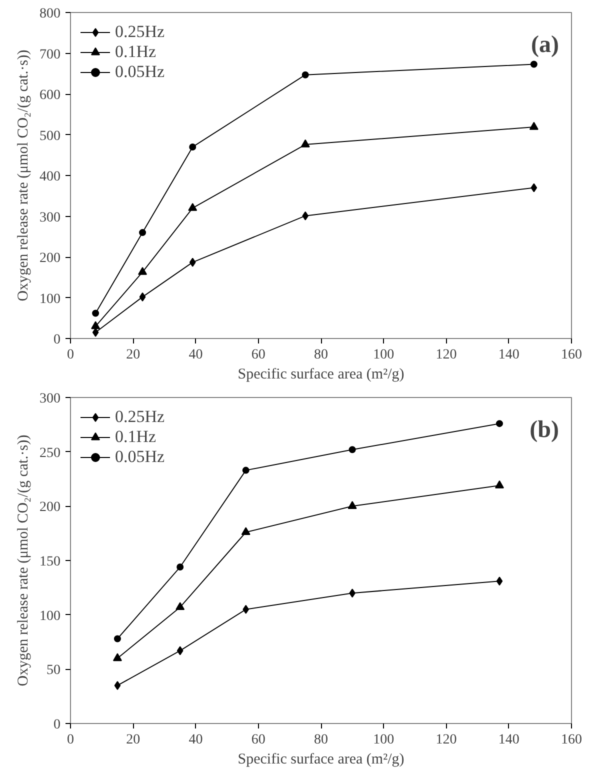 The width and height of the screenshot is (601, 774). Describe the element at coordinates (53, 670) in the screenshot. I see `y-tick-label: 50` at that location.